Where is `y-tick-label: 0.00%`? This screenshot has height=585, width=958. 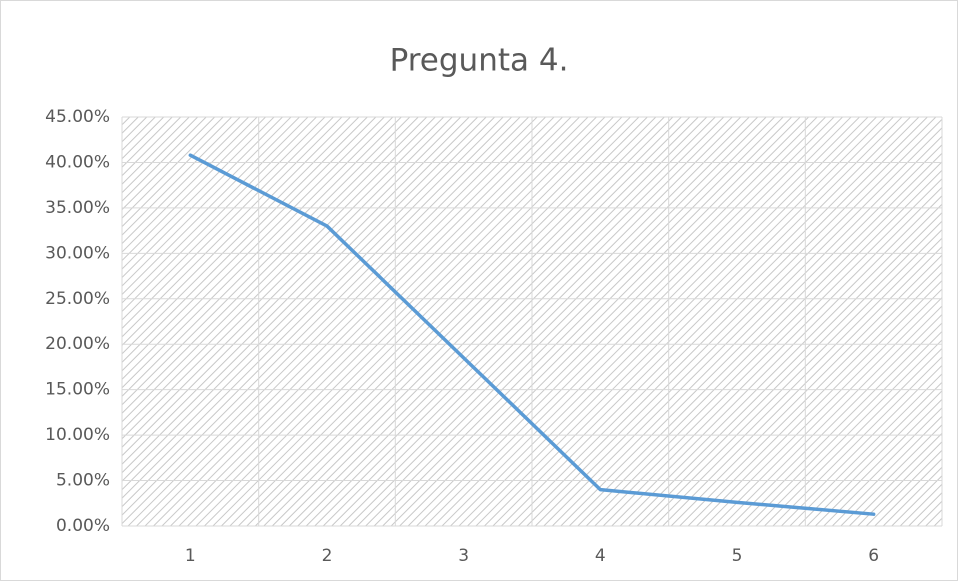
y-tick-label: 0.00% is located at coordinates (83, 526).